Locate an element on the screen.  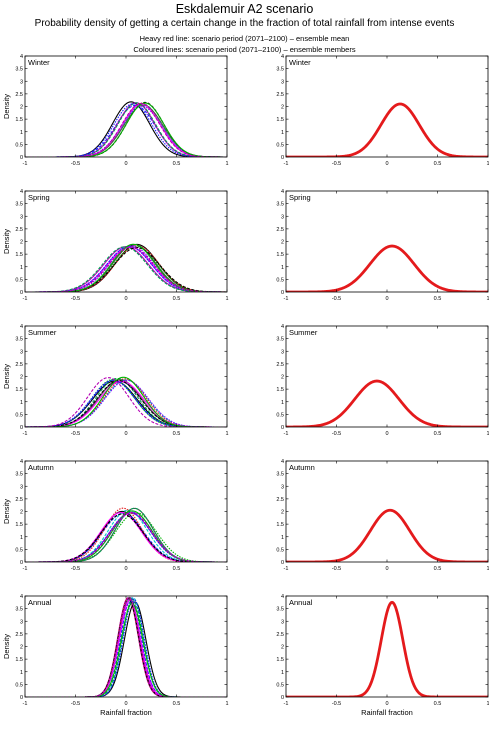
panel-winter-mean: 0 0.5 1 1.5 2 2.5 3 3.5 4 -1 -0.5 0 0.5 1 Winter is located at coordinates (382, 110).